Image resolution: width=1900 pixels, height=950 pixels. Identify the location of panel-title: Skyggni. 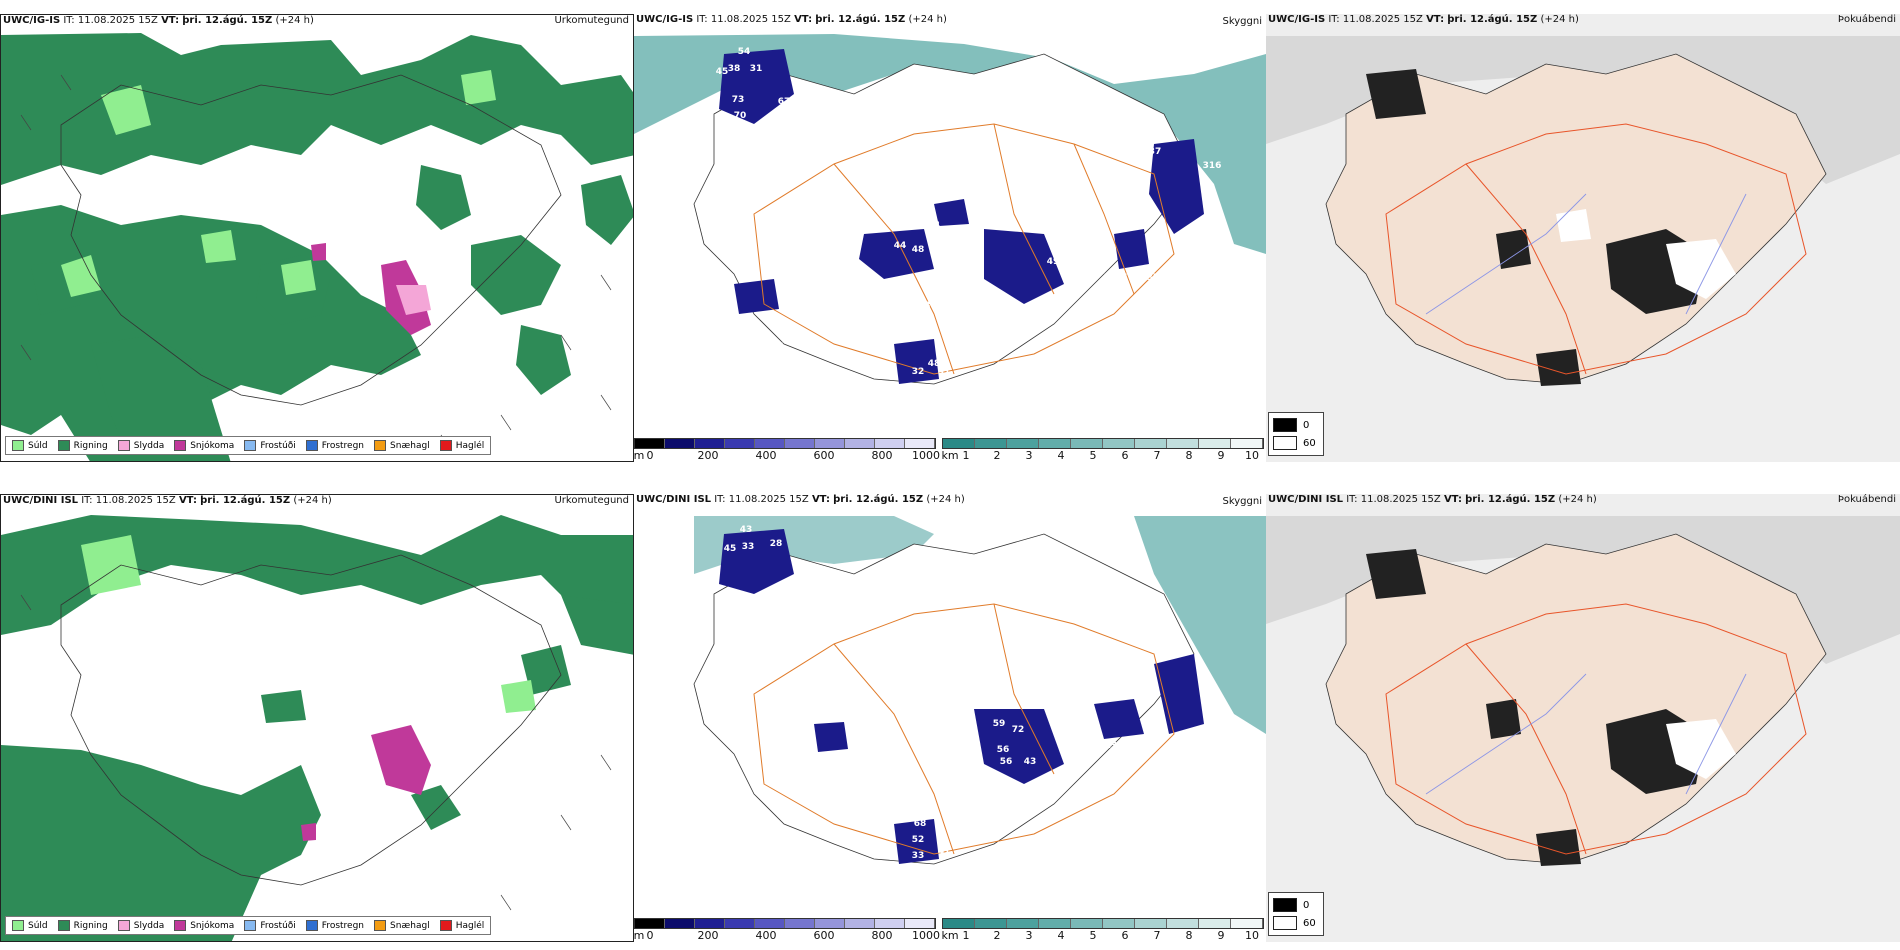
(1242, 501).